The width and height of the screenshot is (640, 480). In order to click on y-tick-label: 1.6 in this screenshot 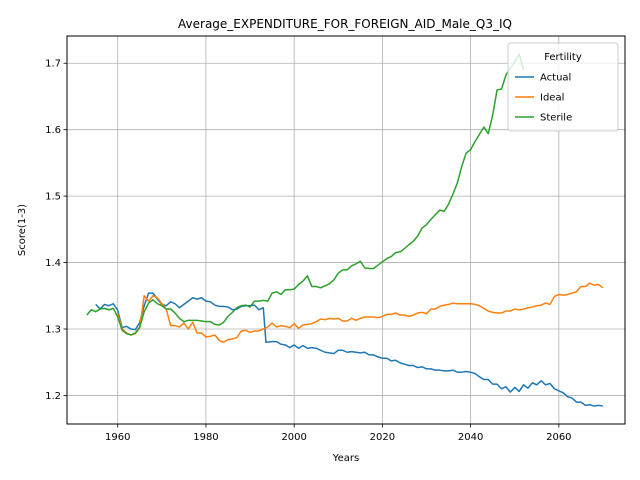, I will do `click(53, 130)`.